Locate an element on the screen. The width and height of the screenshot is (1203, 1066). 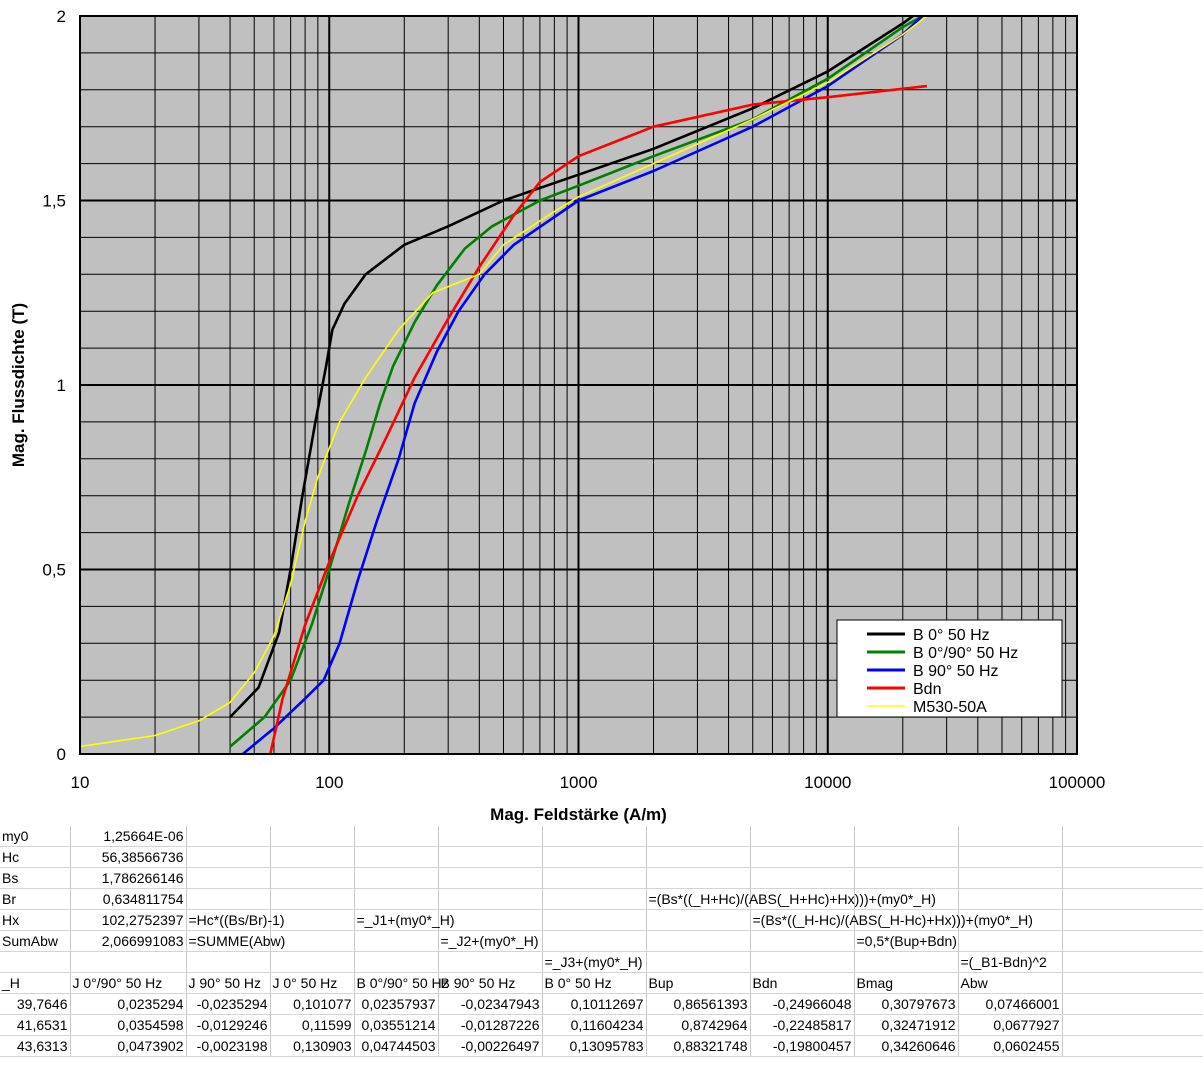
sheet-cell: 0,11599 is located at coordinates (312, 1025).